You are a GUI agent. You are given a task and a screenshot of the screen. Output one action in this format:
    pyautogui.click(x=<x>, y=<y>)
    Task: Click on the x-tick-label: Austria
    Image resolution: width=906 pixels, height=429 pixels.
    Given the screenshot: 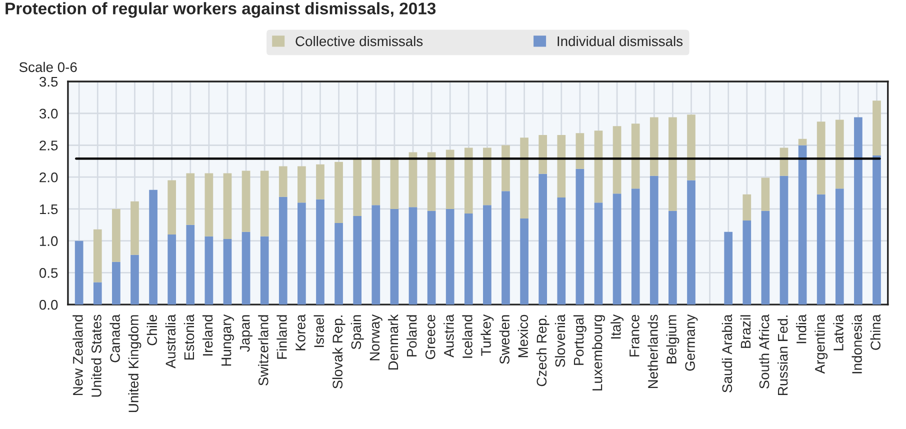 What is the action you would take?
    pyautogui.click(x=449, y=336)
    